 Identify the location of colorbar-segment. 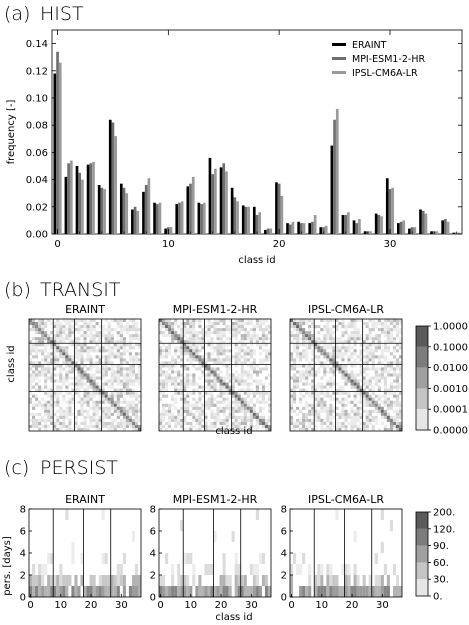
(422, 571).